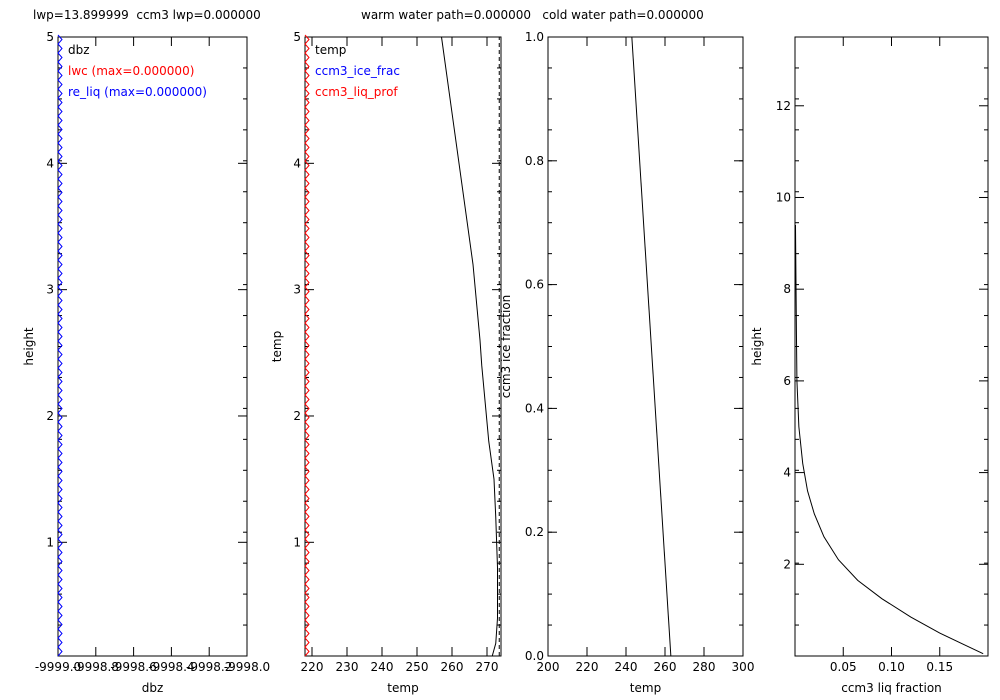  I want to click on y-tick-label: 8, so click(787, 289).